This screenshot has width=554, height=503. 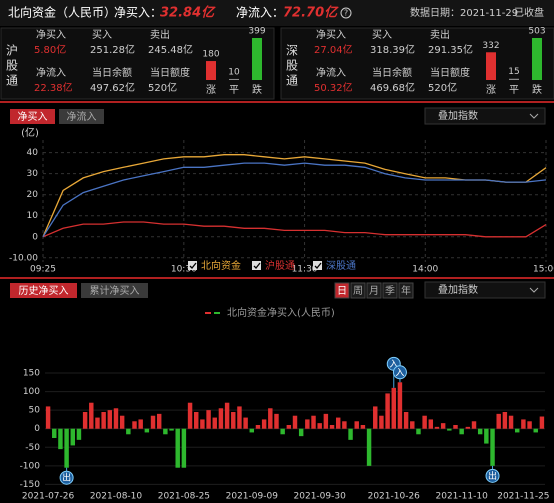 I want to click on help-icon, so click(x=346, y=13).